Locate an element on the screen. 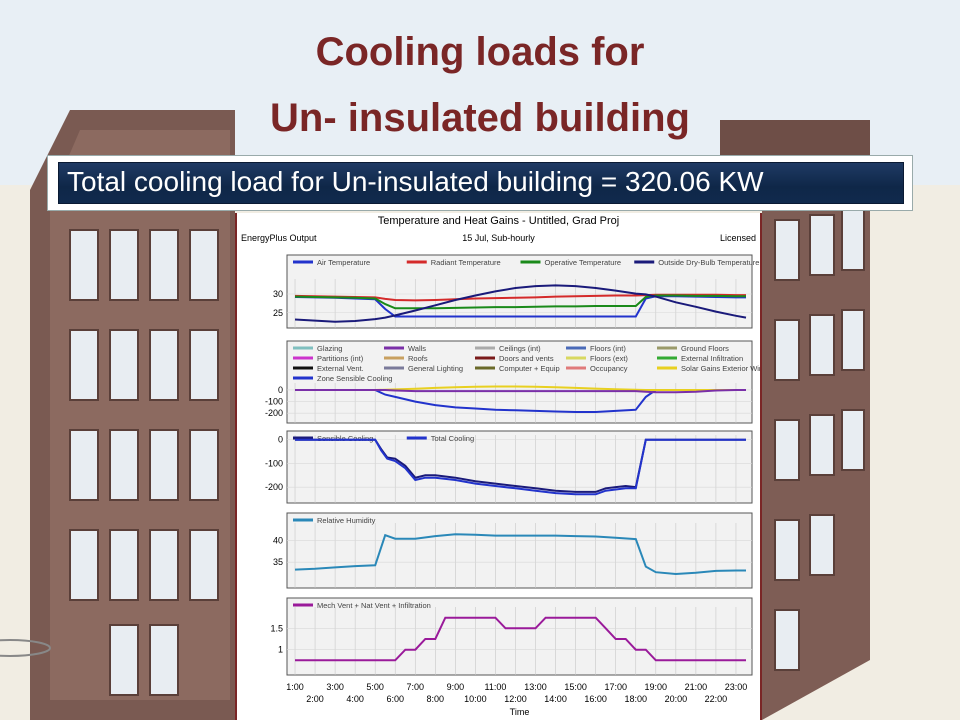 The image size is (960, 720). x-tick-label: 23:00 is located at coordinates (736, 687).